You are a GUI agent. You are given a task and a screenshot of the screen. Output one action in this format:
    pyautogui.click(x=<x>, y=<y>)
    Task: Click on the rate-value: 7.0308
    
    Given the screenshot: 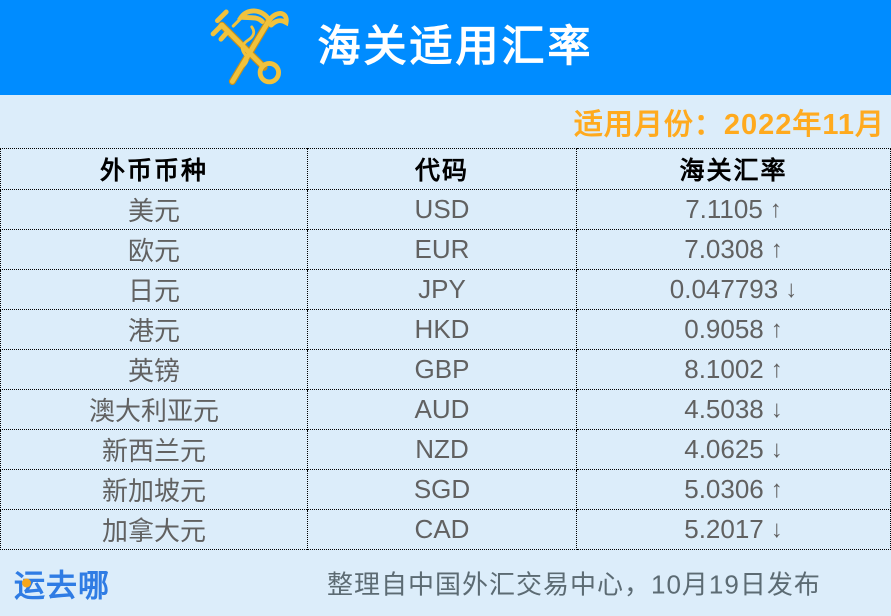 What is the action you would take?
    pyautogui.click(x=724, y=249)
    